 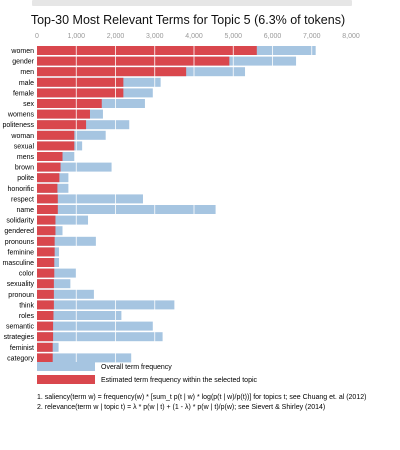 I want to click on term-label: solidarity, so click(x=20, y=221).